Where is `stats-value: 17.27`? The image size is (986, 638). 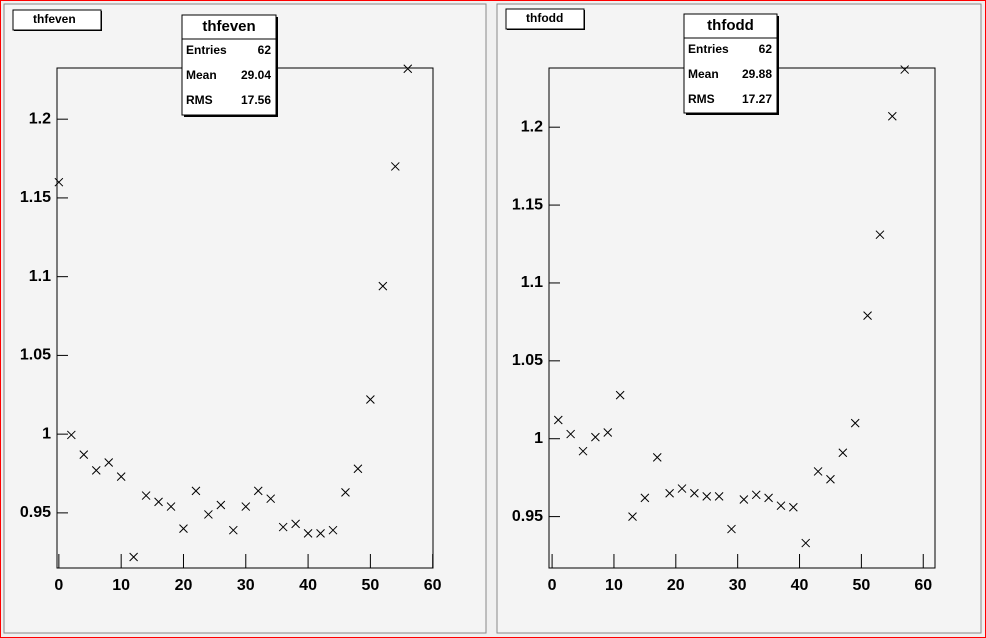
stats-value: 17.27 is located at coordinates (757, 99).